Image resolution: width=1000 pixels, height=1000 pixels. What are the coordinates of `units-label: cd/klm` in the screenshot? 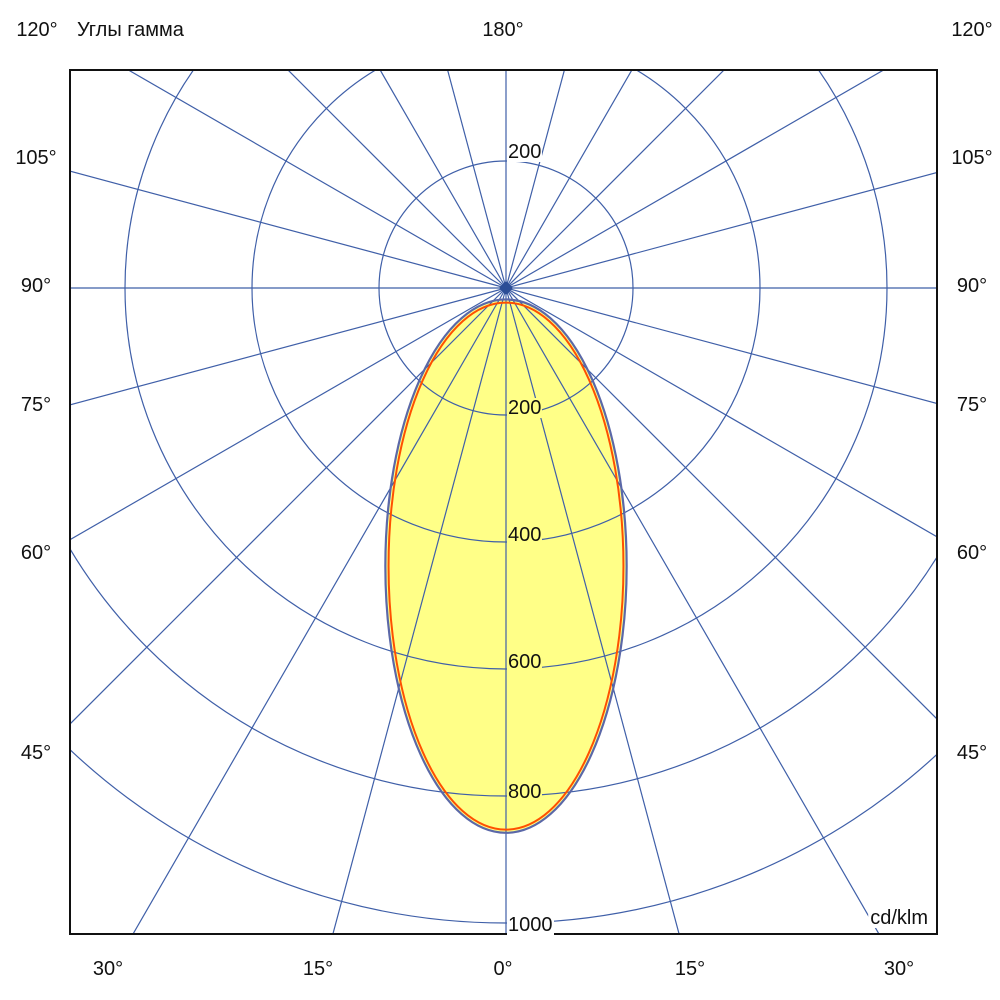 It's located at (899, 918).